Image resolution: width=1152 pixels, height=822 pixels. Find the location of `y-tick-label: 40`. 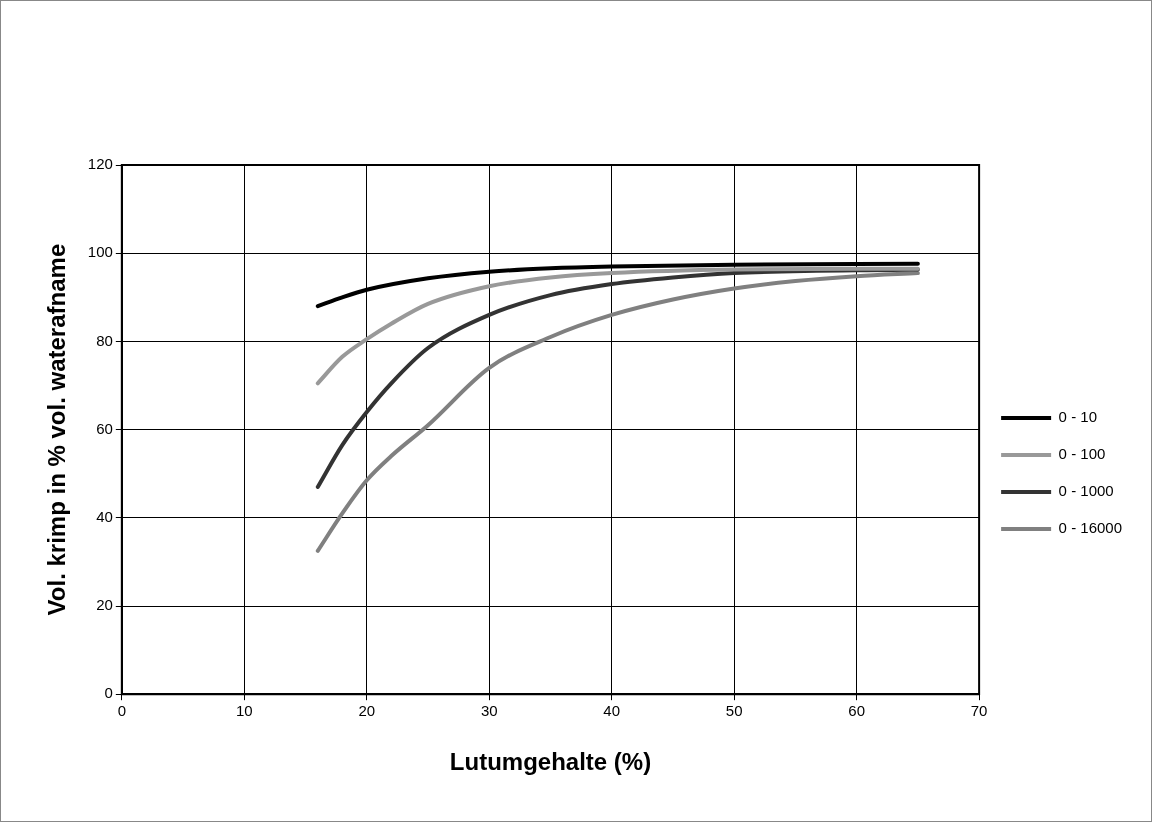

y-tick-label: 40 is located at coordinates (104, 516).